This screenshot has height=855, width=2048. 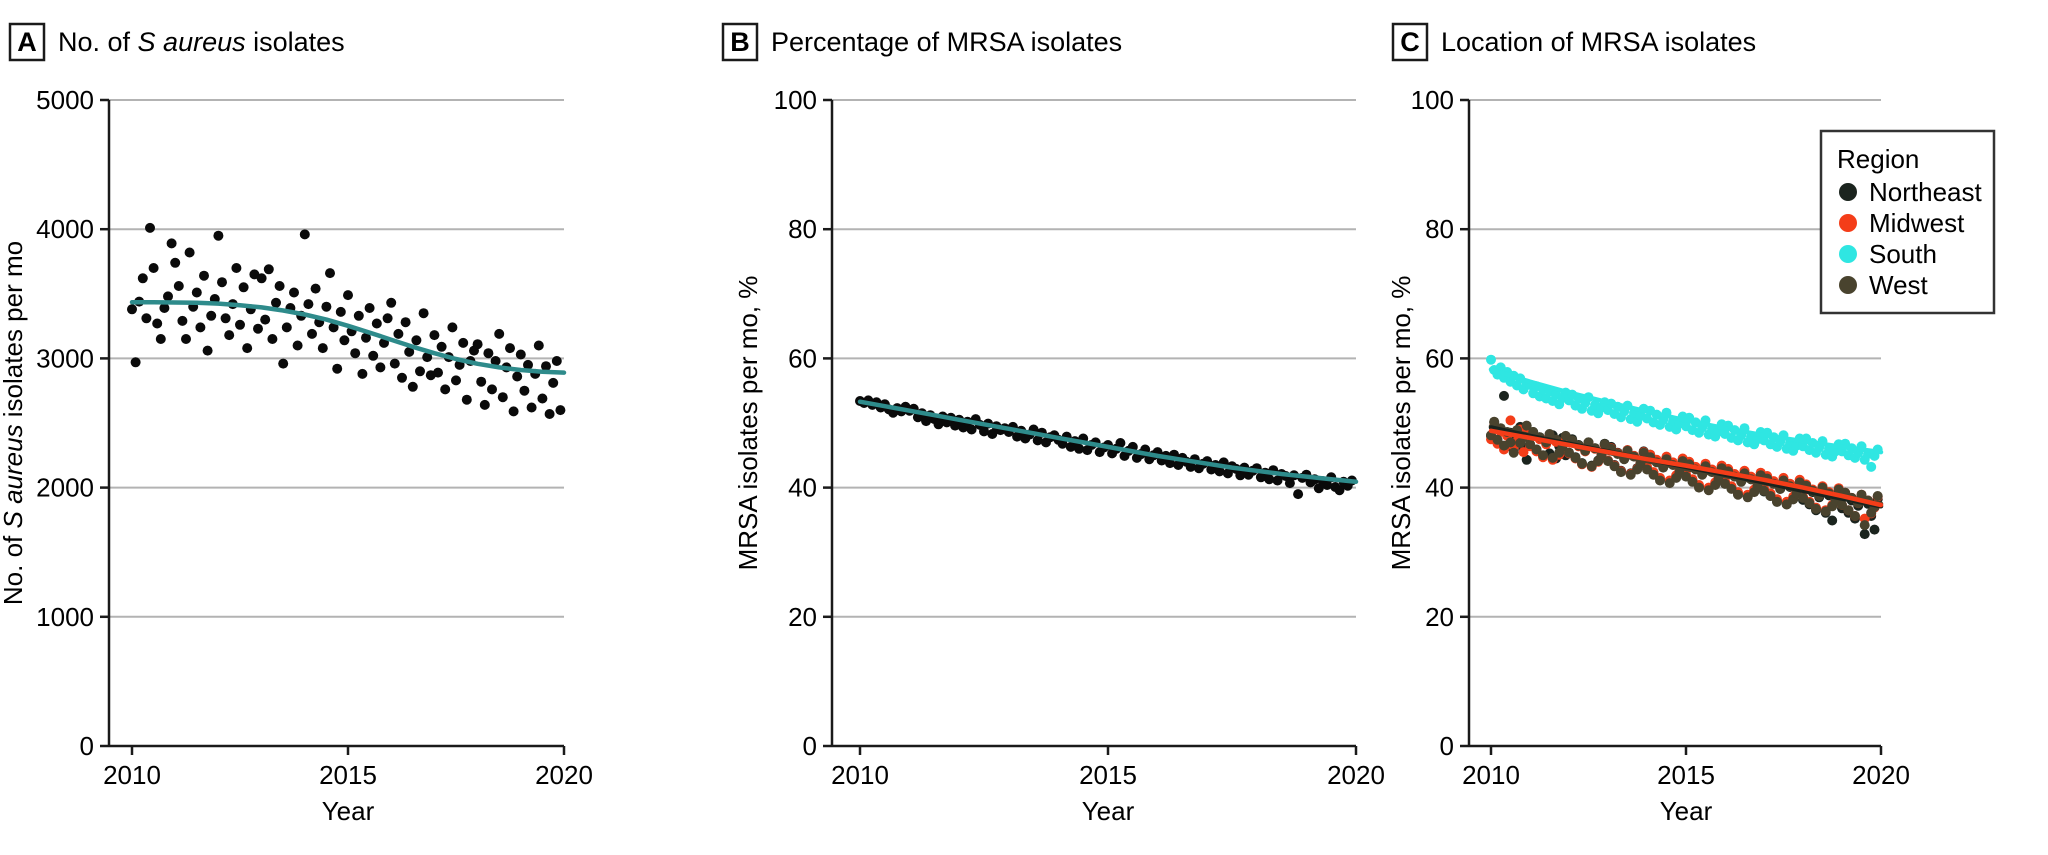 What do you see at coordinates (1878, 159) in the screenshot?
I see `legend-title: Region` at bounding box center [1878, 159].